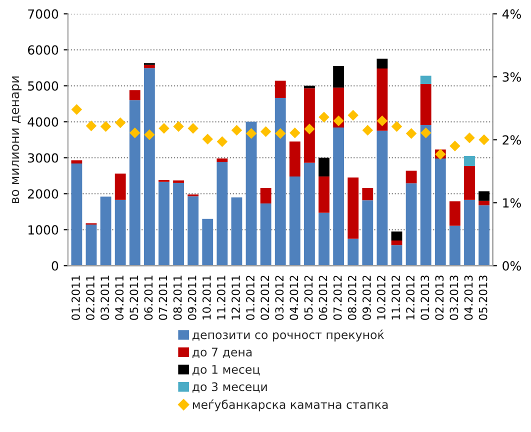 This screenshot has height=432, width=531. What do you see at coordinates (381, 298) in the screenshot?
I see `x-tick-label: 10.2012` at bounding box center [381, 298].